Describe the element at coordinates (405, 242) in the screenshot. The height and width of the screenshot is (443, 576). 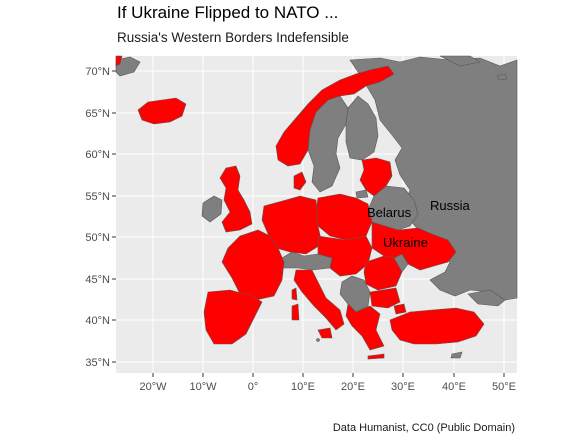
I see `label-ukraine: Ukraine` at that location.